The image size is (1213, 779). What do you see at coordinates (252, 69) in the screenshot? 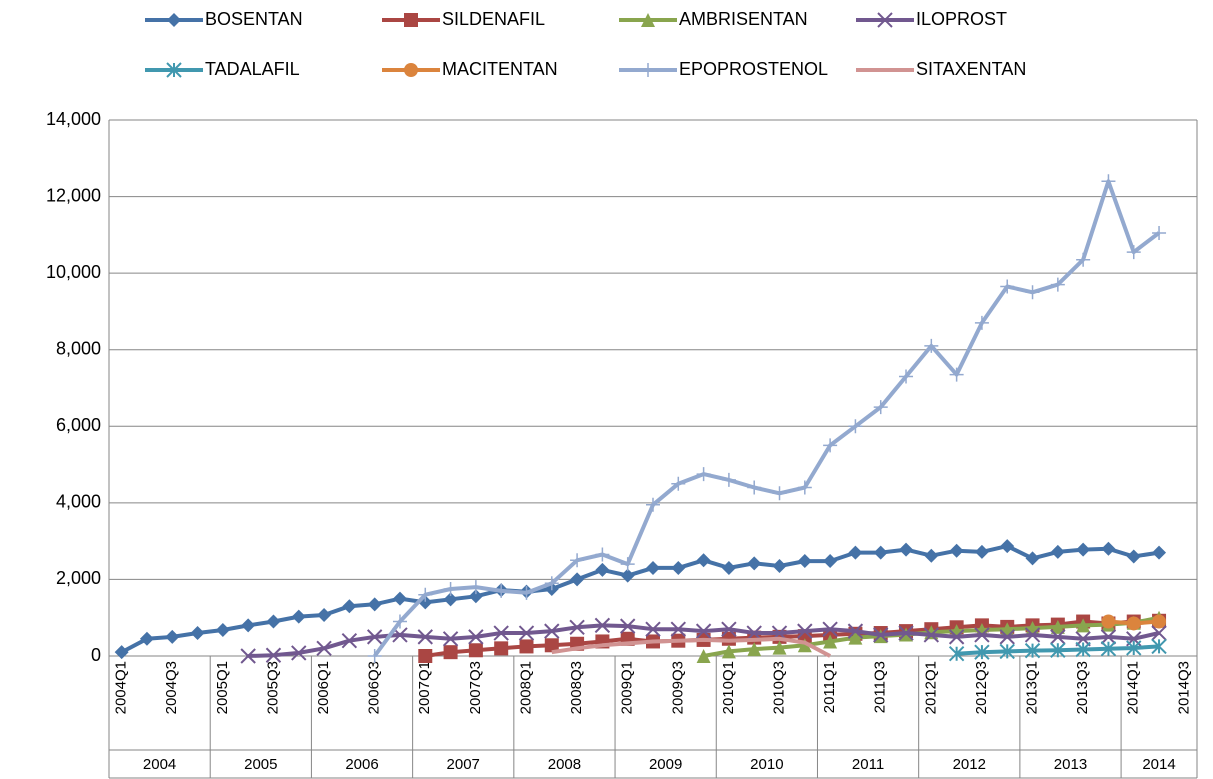
I see `legend-label: TADALAFIL` at bounding box center [252, 69].